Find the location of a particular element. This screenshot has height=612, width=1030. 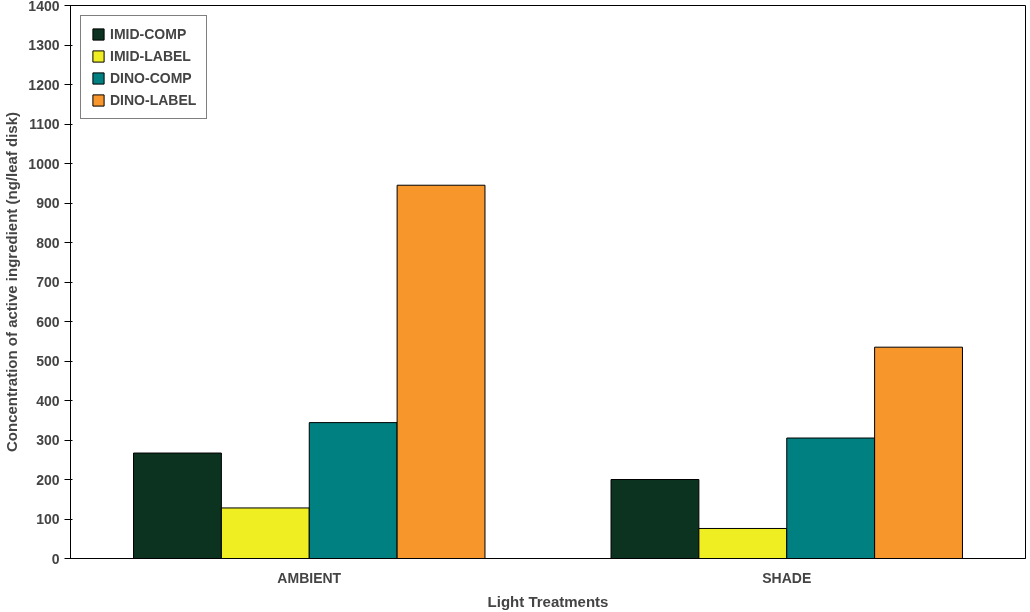

y-axis-title: Concentration of active ingredient (ng/leaf disk) is located at coordinates (12, 282).